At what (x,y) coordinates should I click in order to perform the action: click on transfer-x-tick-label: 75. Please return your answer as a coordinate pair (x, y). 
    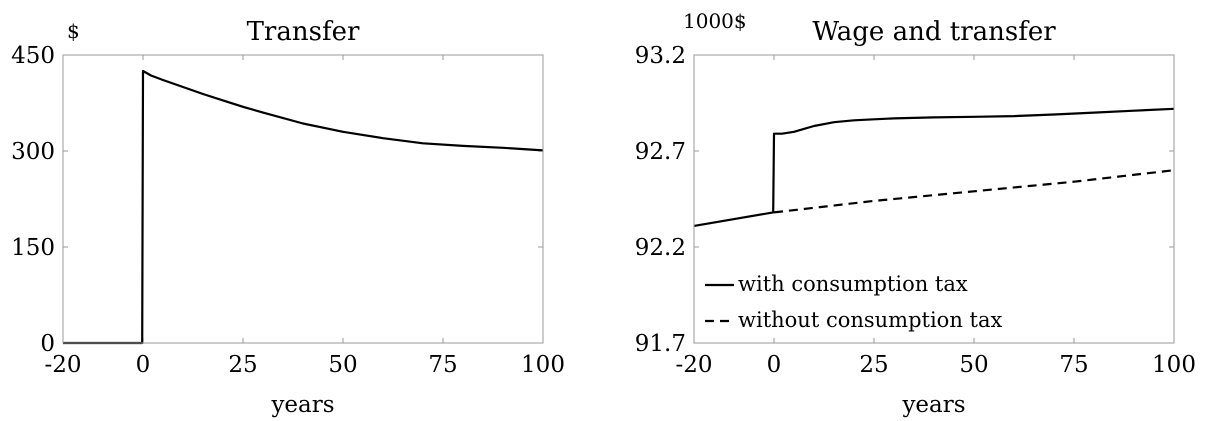
    Looking at the image, I should click on (442, 365).